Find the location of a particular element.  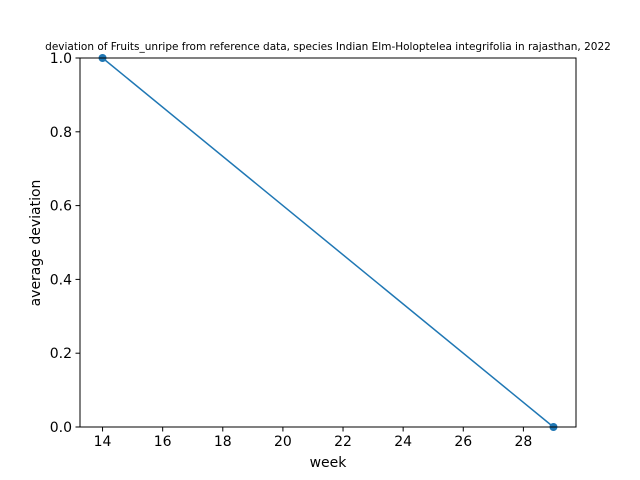

y-tick-label: 0.8 is located at coordinates (61, 133).